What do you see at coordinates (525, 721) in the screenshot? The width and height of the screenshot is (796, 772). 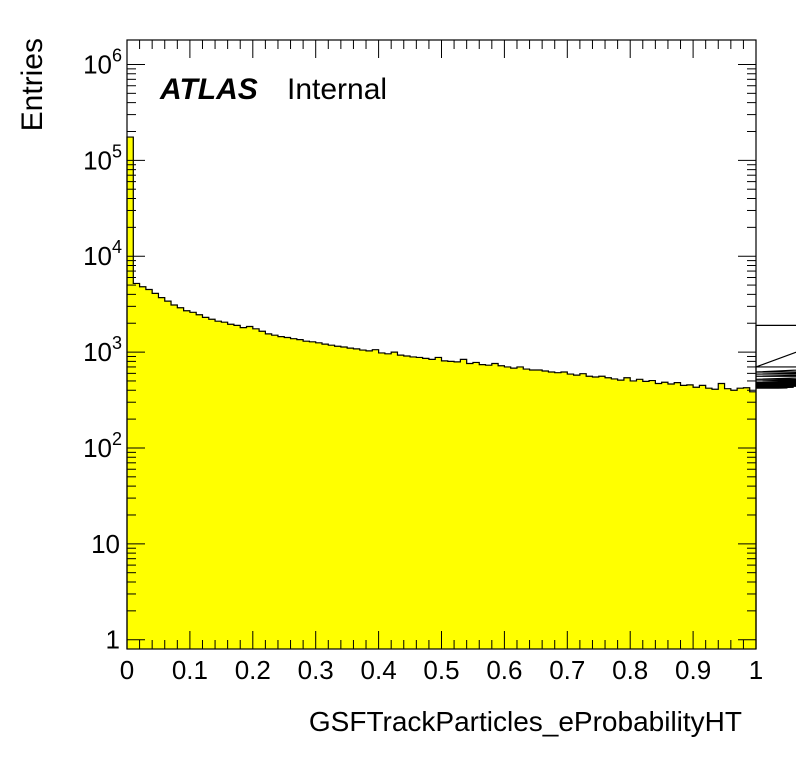 I see `x-axis-title: GSFTrackParticles_eProbabilityHT` at bounding box center [525, 721].